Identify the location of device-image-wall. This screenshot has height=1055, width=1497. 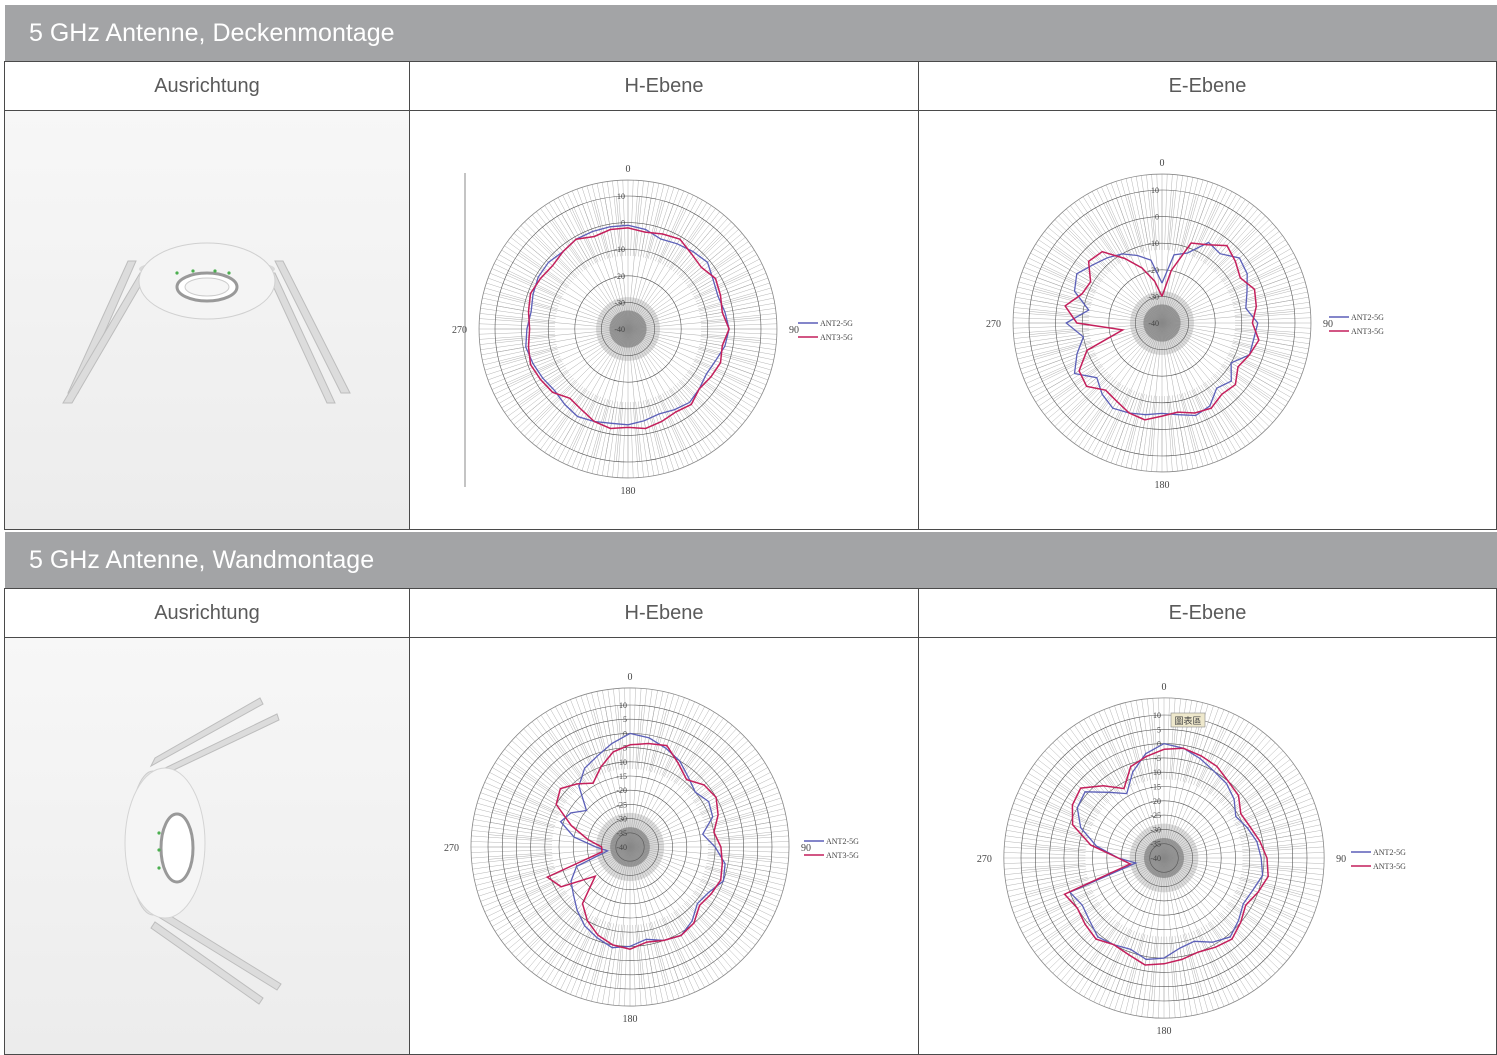
(207, 846).